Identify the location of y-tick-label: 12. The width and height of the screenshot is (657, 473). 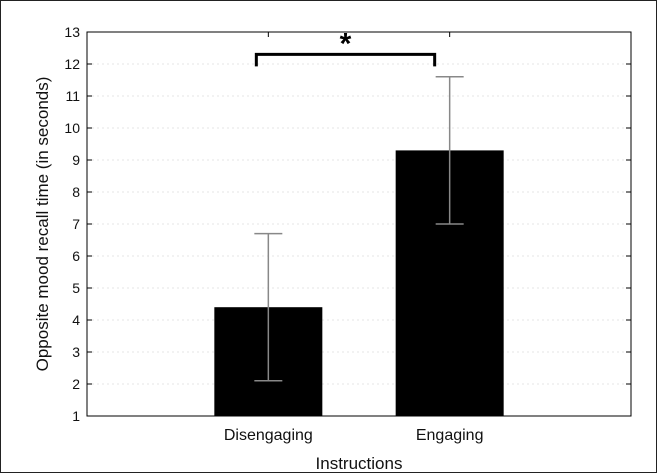
(72, 64).